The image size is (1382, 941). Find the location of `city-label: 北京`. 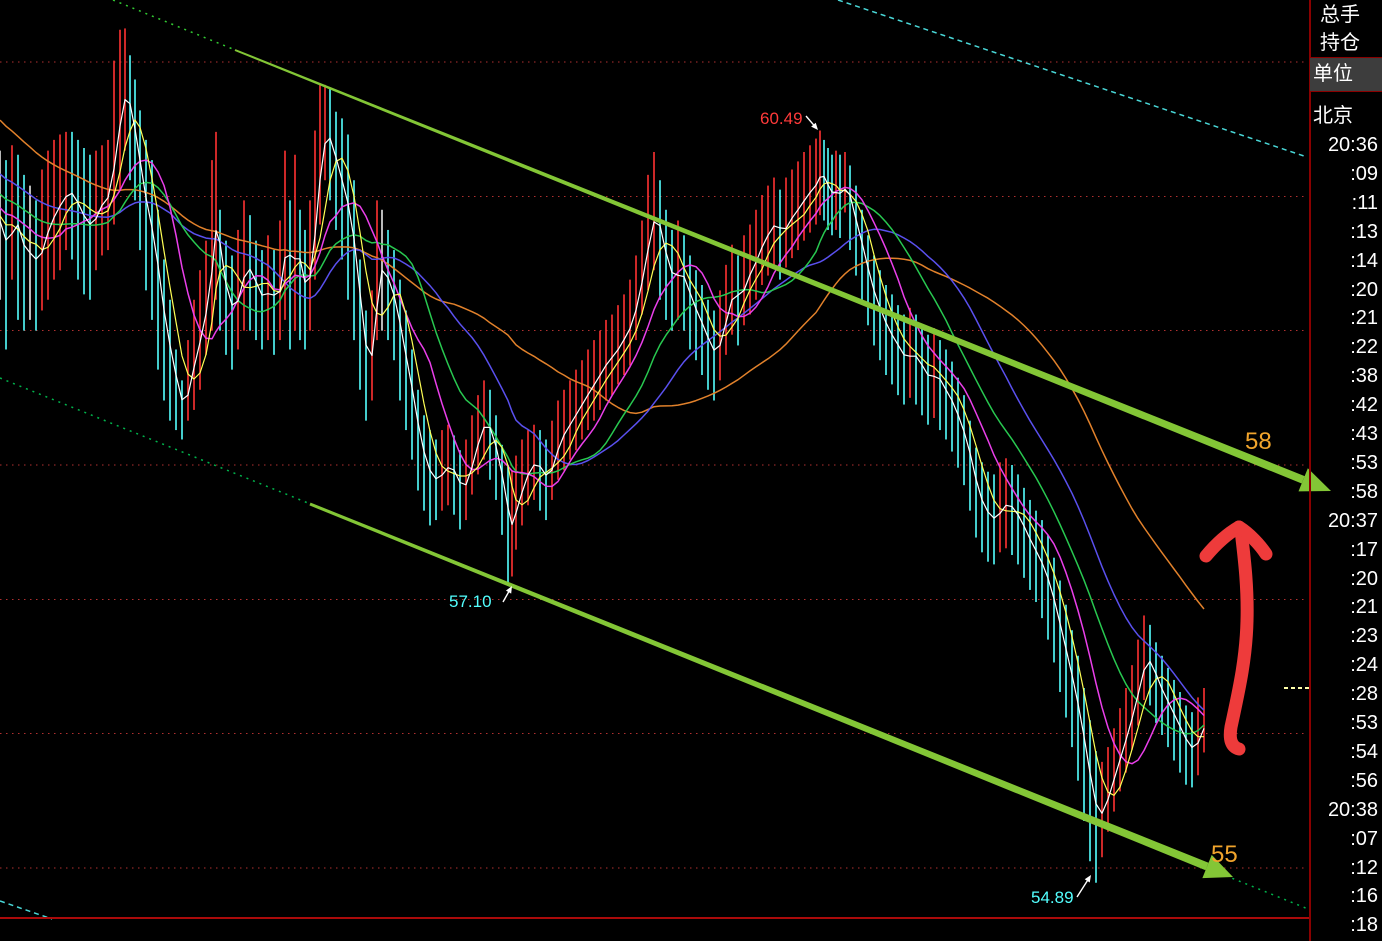

city-label: 北京 is located at coordinates (1333, 116).